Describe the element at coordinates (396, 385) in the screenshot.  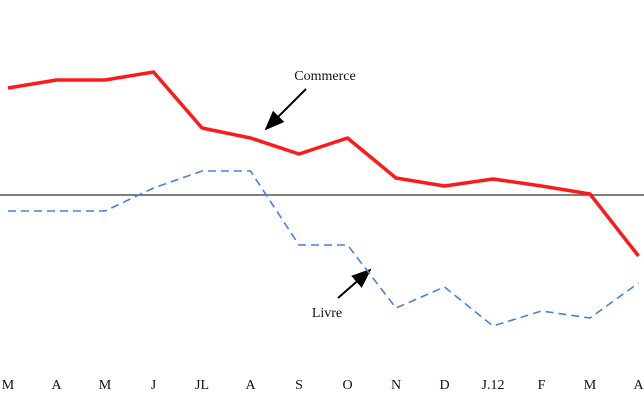
I see `x-tick-label: N` at that location.